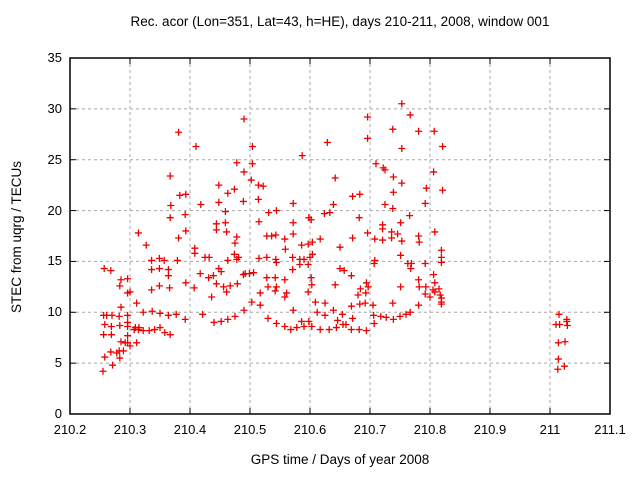 The image size is (640, 480). Describe the element at coordinates (550, 429) in the screenshot. I see `x-tick-label: 211` at that location.